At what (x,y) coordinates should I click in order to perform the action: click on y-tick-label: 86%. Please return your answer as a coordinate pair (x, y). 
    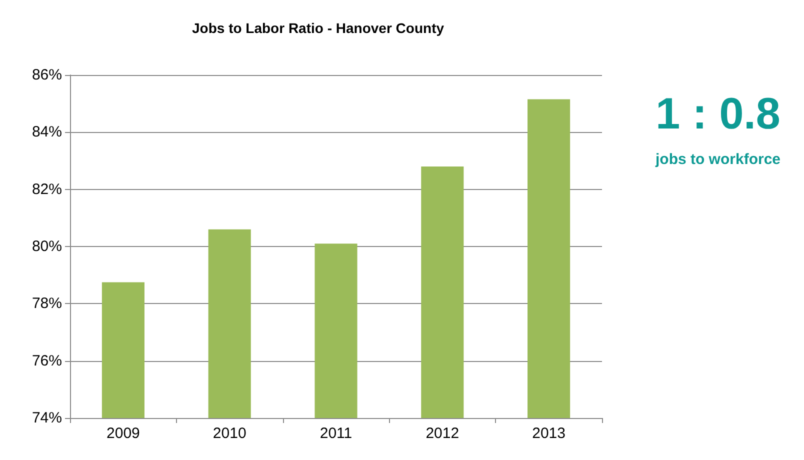
    Looking at the image, I should click on (47, 75).